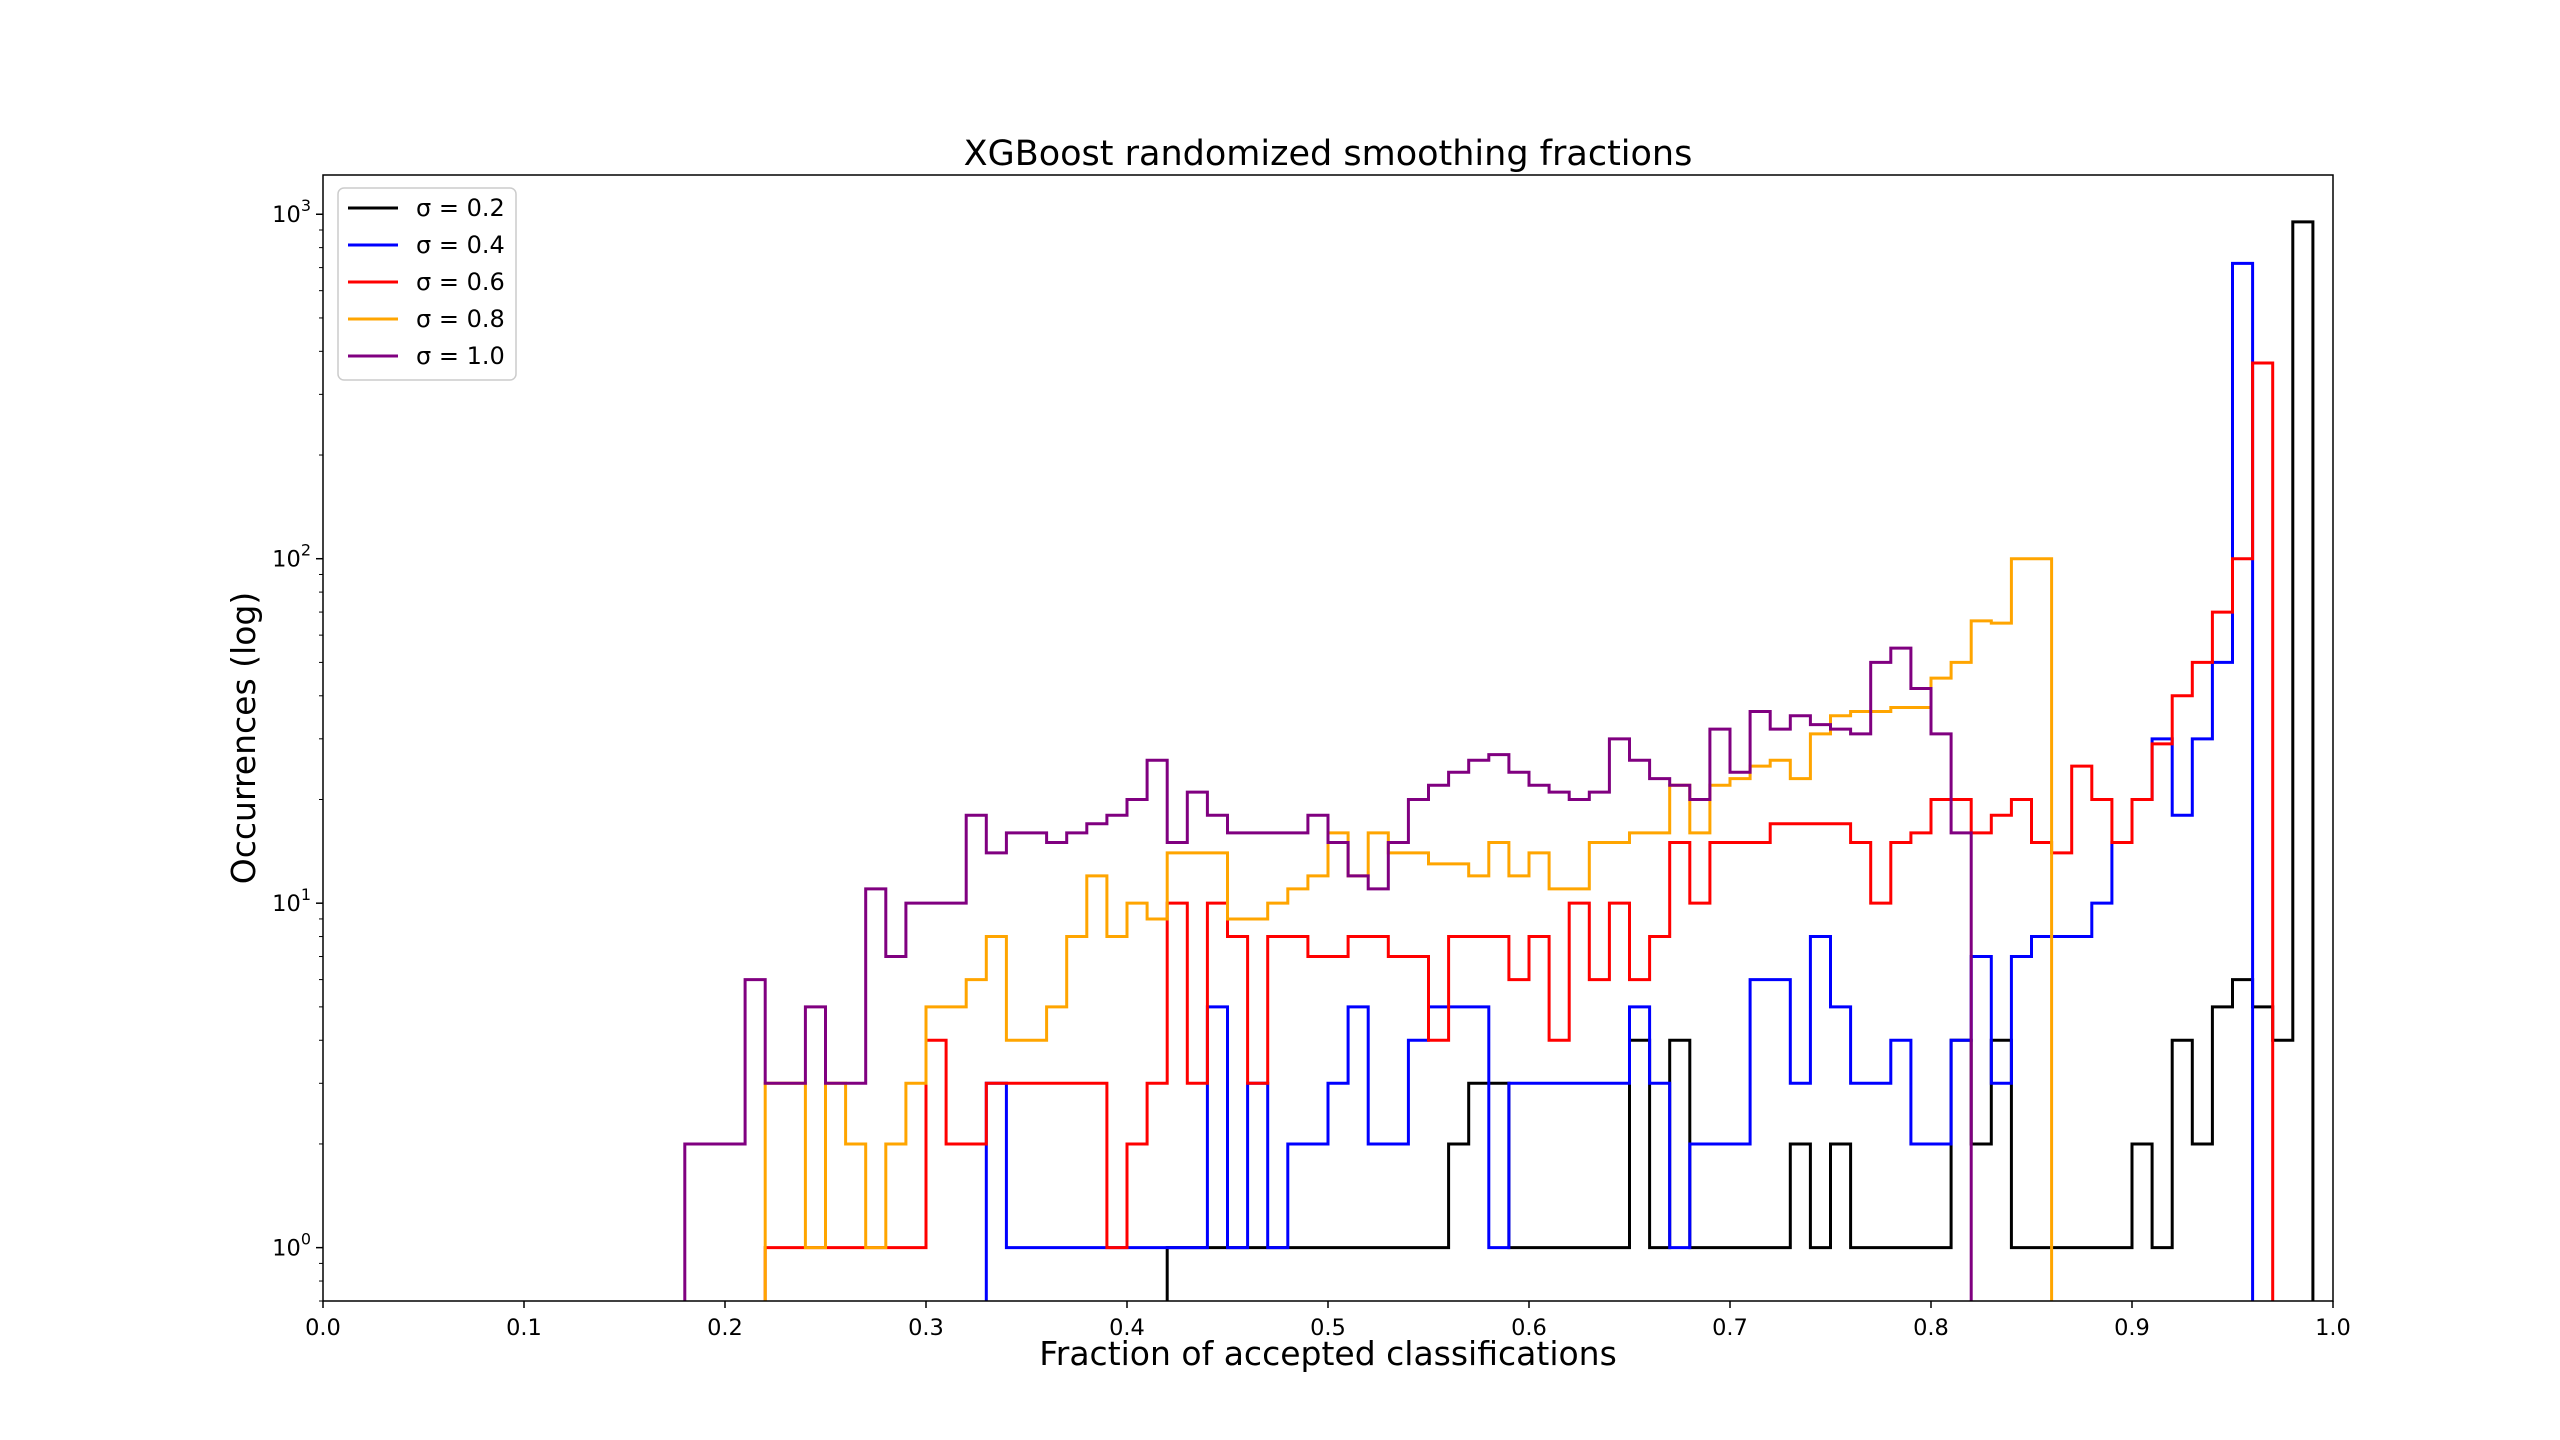 Image resolution: width=2560 pixels, height=1440 pixels. I want to click on x-tick-label: 0.1, so click(524, 1328).